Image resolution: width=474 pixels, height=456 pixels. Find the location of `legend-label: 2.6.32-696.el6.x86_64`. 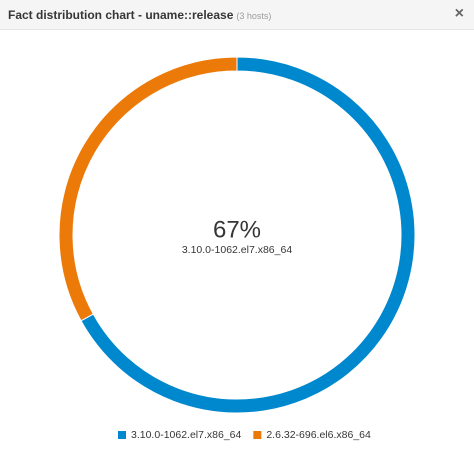

legend-label: 2.6.32-696.el6.x86_64 is located at coordinates (318, 435).